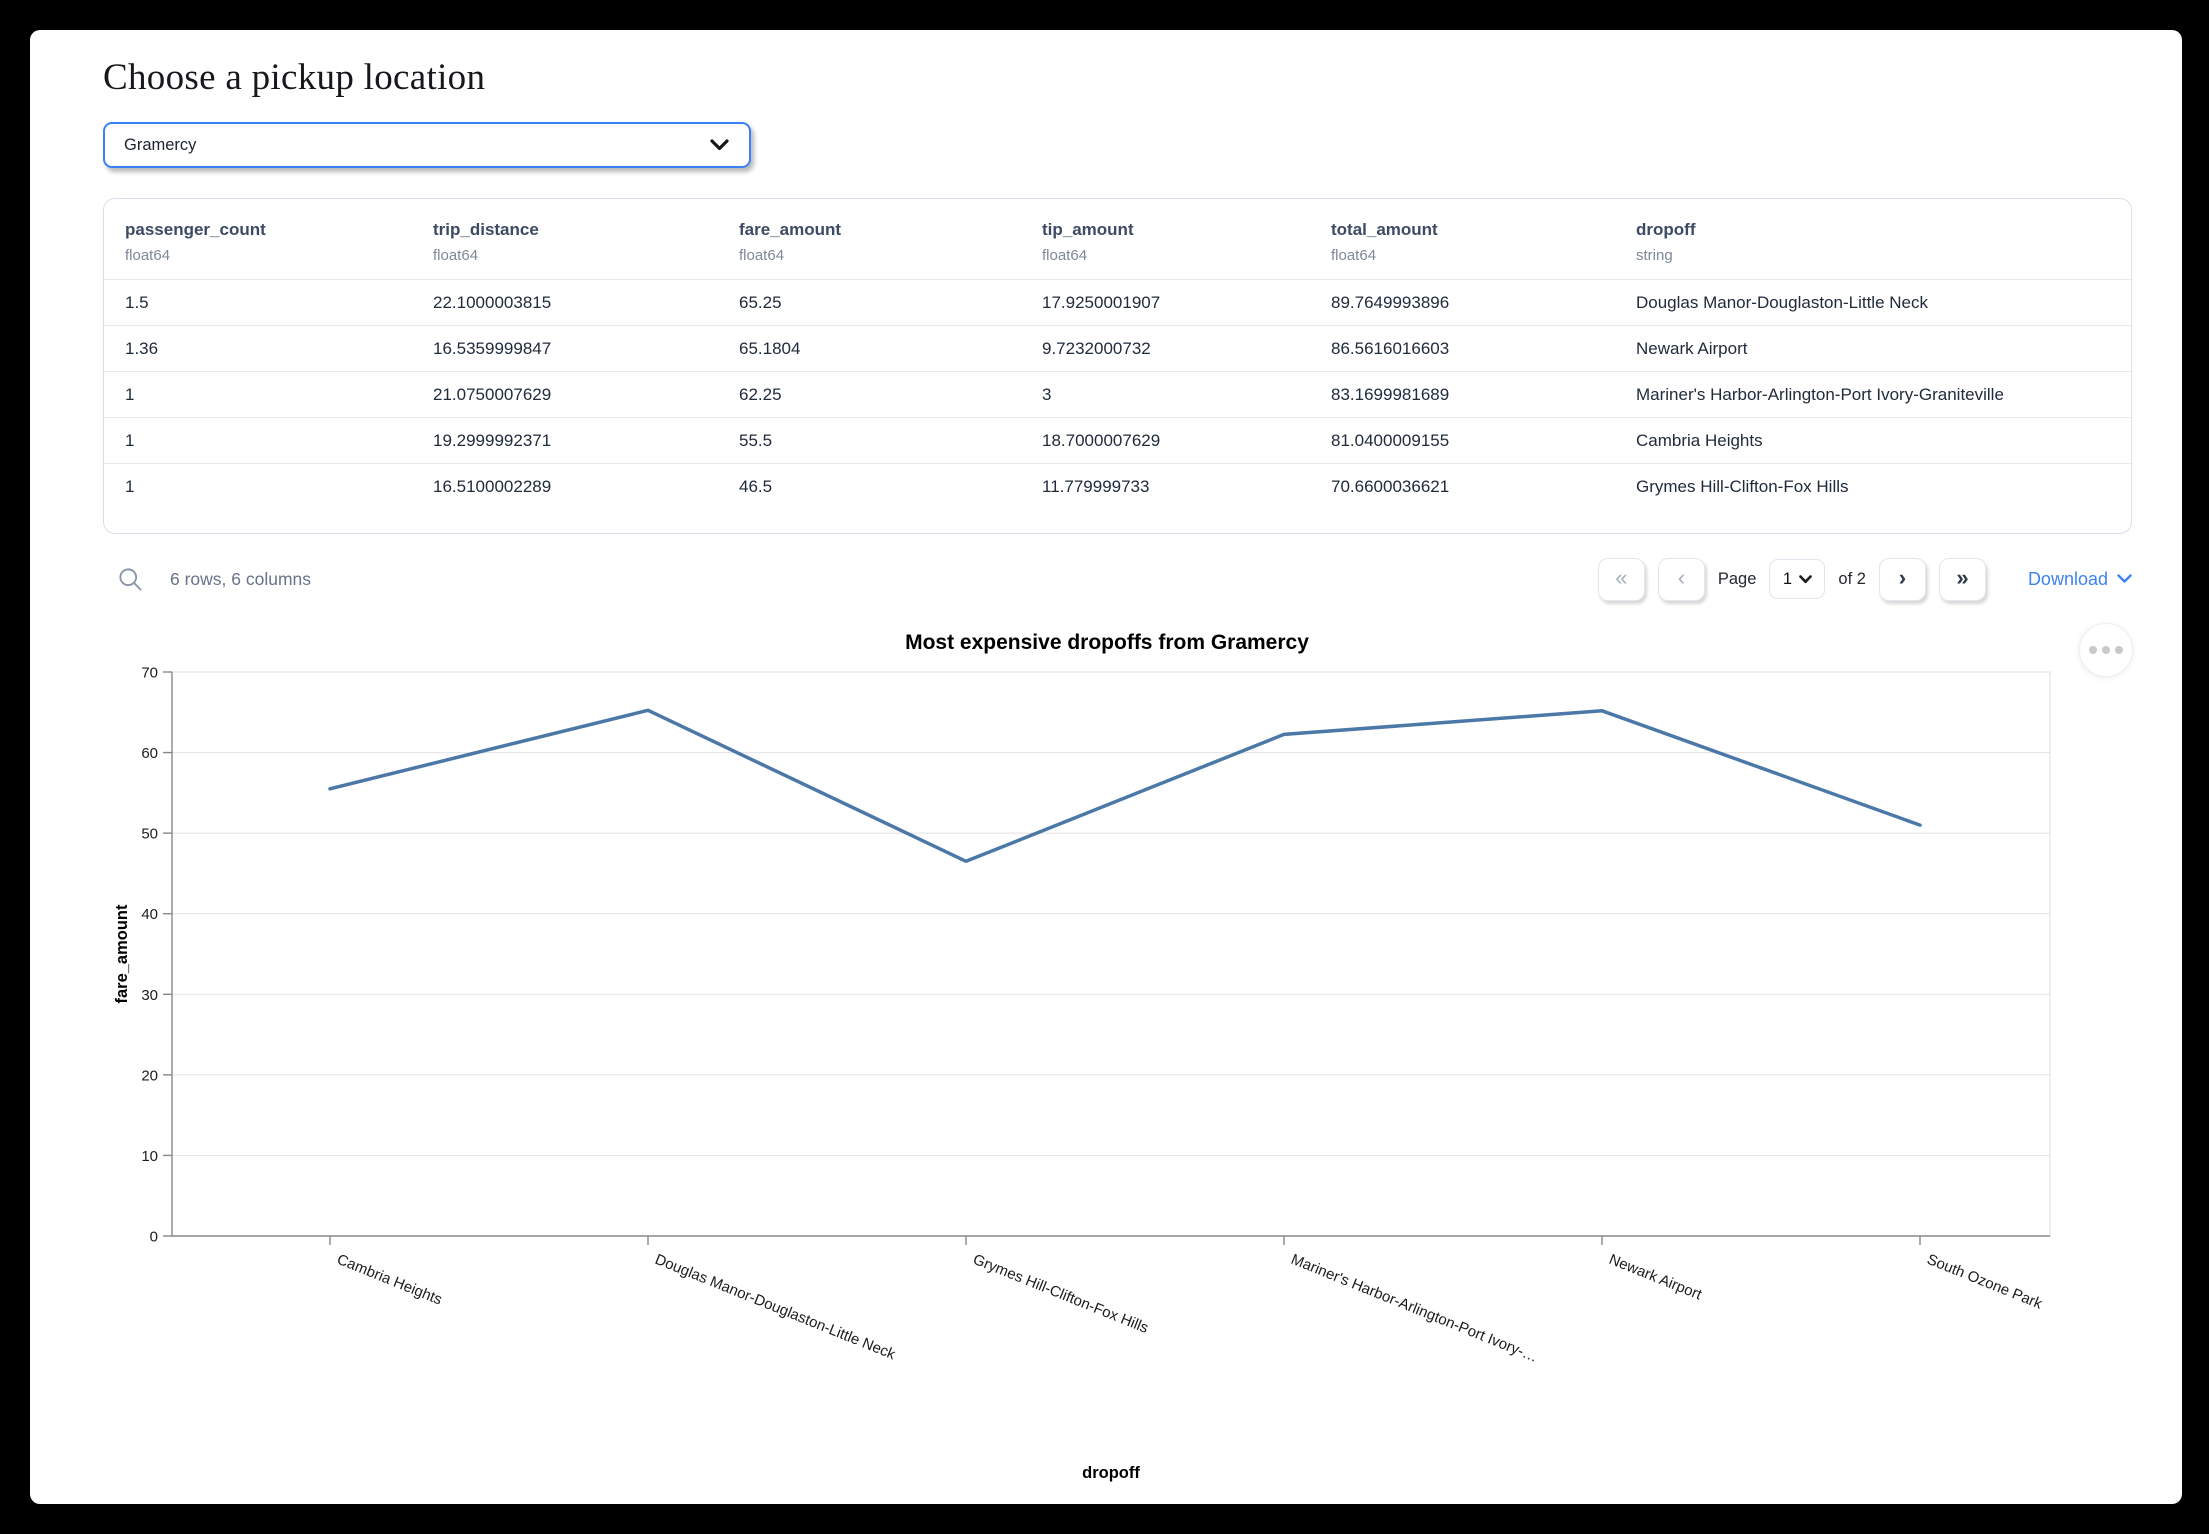 This screenshot has width=2209, height=1534. What do you see at coordinates (1681, 579) in the screenshot?
I see `prev-page-button: ‹` at bounding box center [1681, 579].